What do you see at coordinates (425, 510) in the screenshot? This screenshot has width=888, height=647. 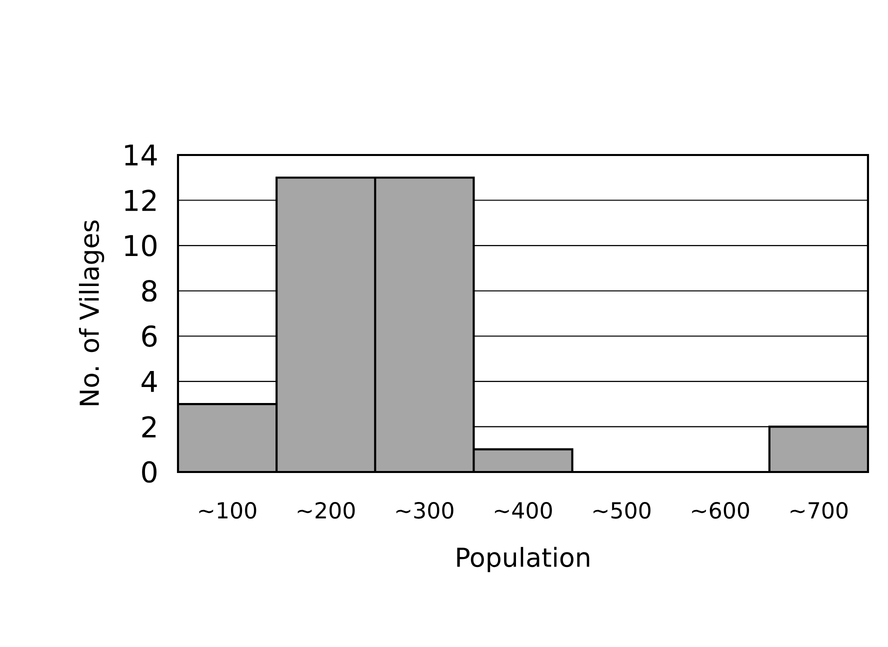 I see `x-tick-label: ∼300` at bounding box center [425, 510].